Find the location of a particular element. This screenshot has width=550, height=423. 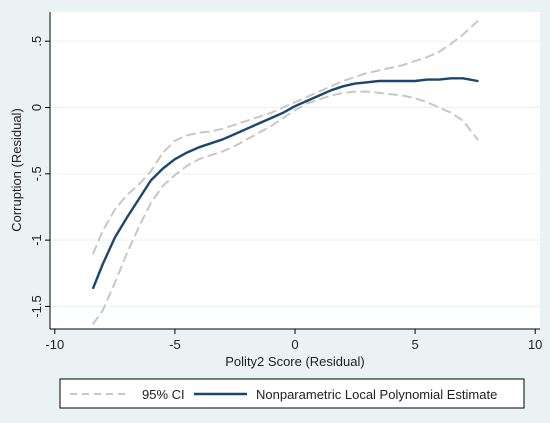

x-tick-label: 0 is located at coordinates (294, 344).